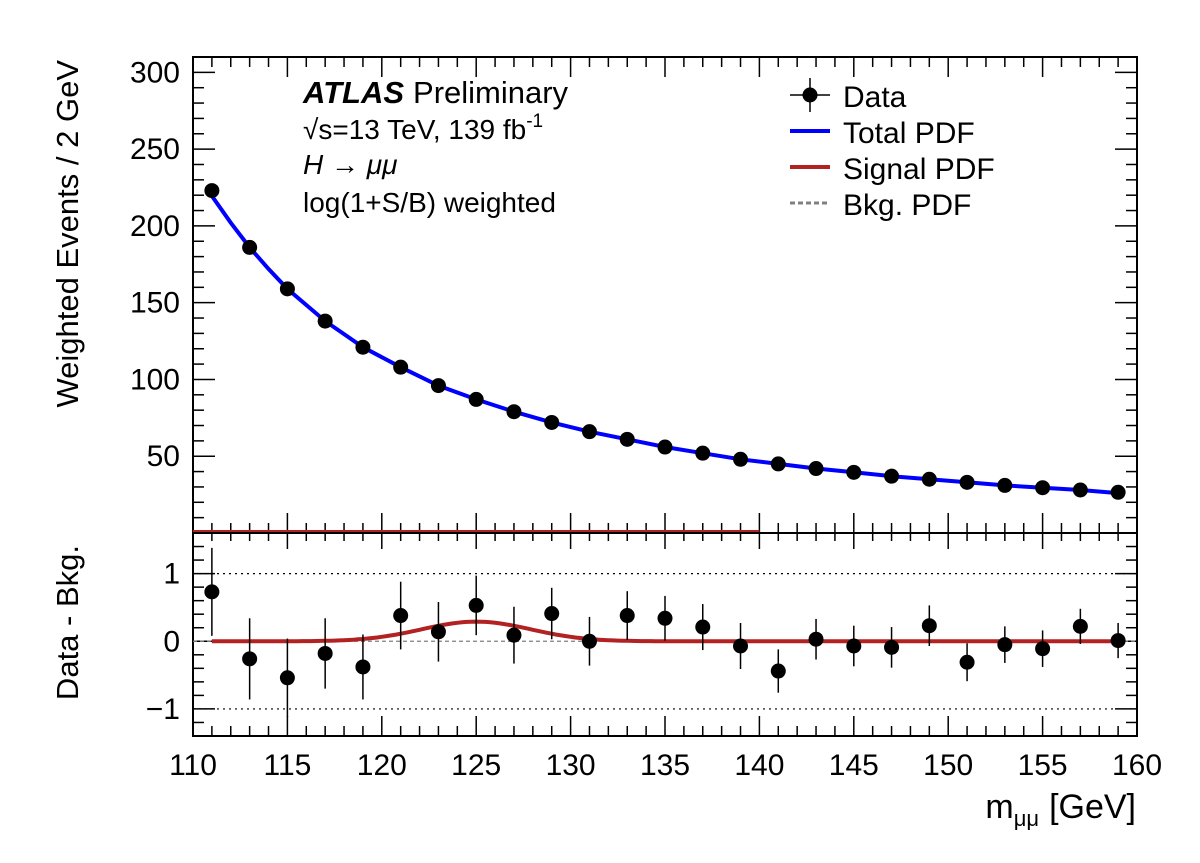  Describe the element at coordinates (534, 121) in the screenshot. I see `lumi-exponent: -1` at that location.